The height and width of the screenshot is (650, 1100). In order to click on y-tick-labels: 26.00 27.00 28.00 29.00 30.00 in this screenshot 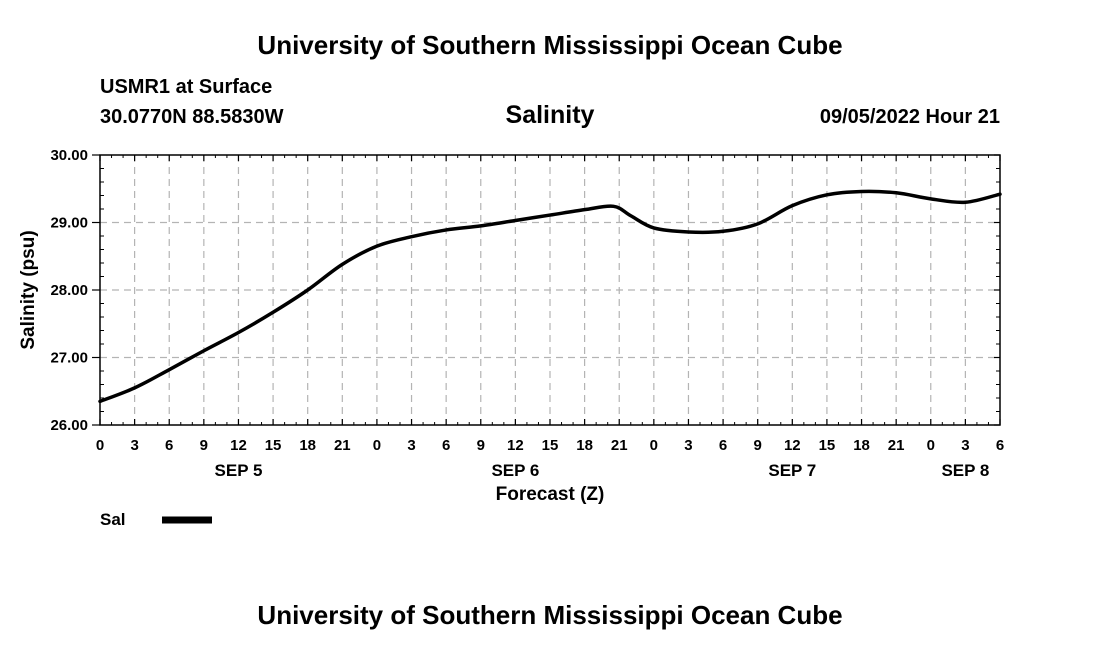, I will do `click(69, 290)`.